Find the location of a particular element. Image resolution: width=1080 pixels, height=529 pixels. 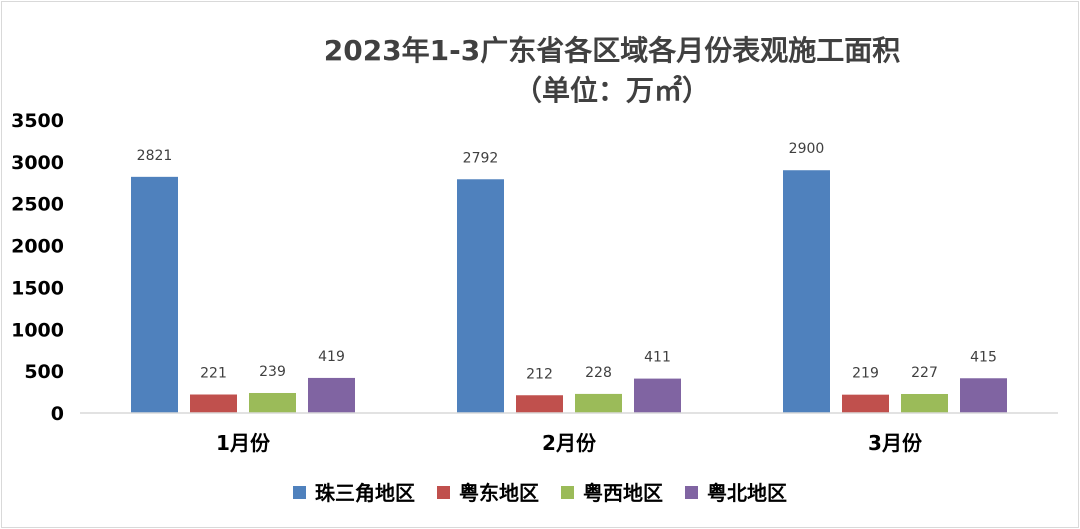

data-label: 411 is located at coordinates (657, 358).